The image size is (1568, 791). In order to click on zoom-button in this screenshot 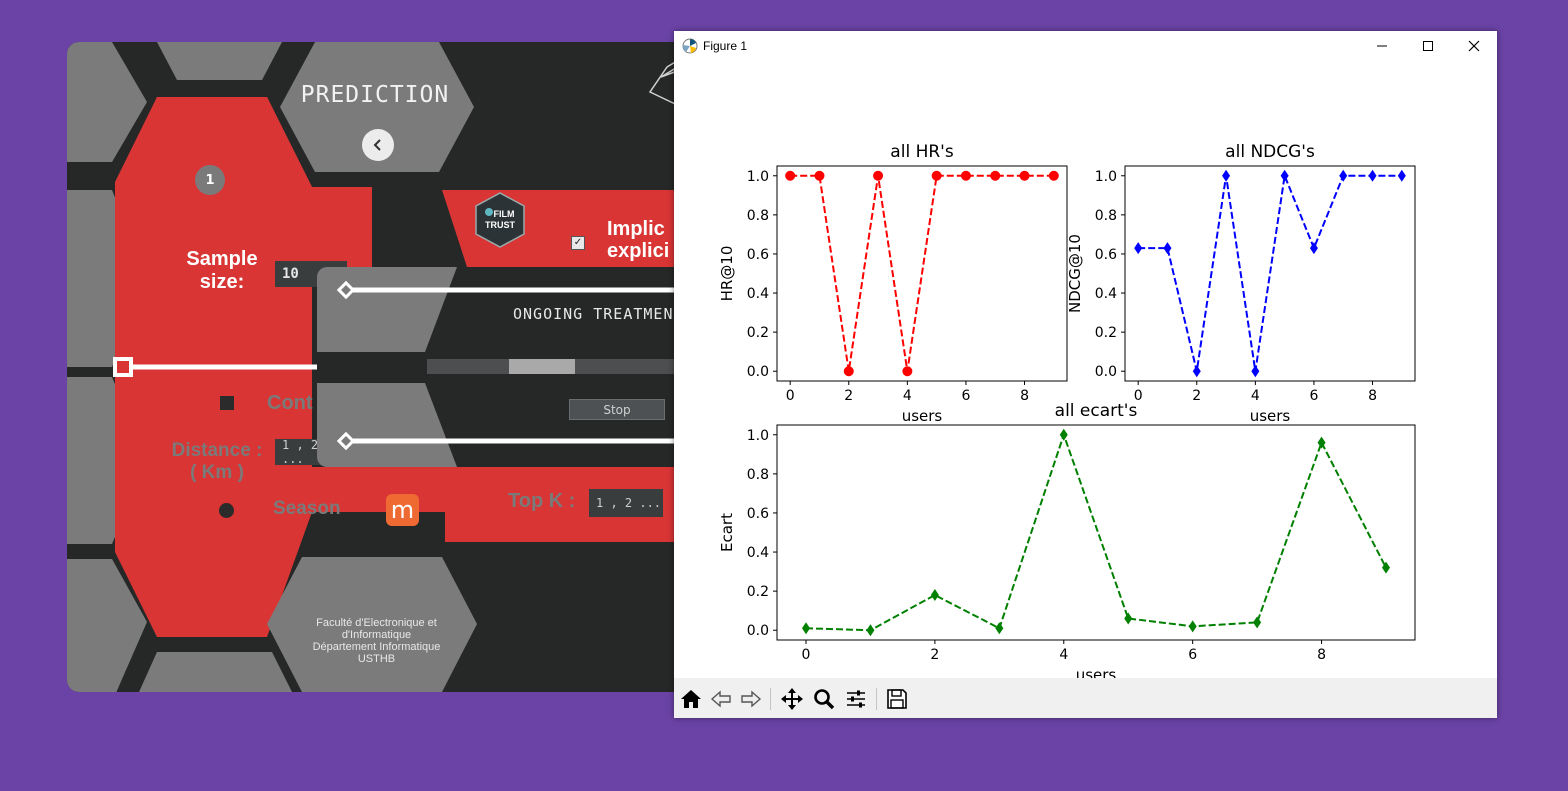, I will do `click(824, 699)`.